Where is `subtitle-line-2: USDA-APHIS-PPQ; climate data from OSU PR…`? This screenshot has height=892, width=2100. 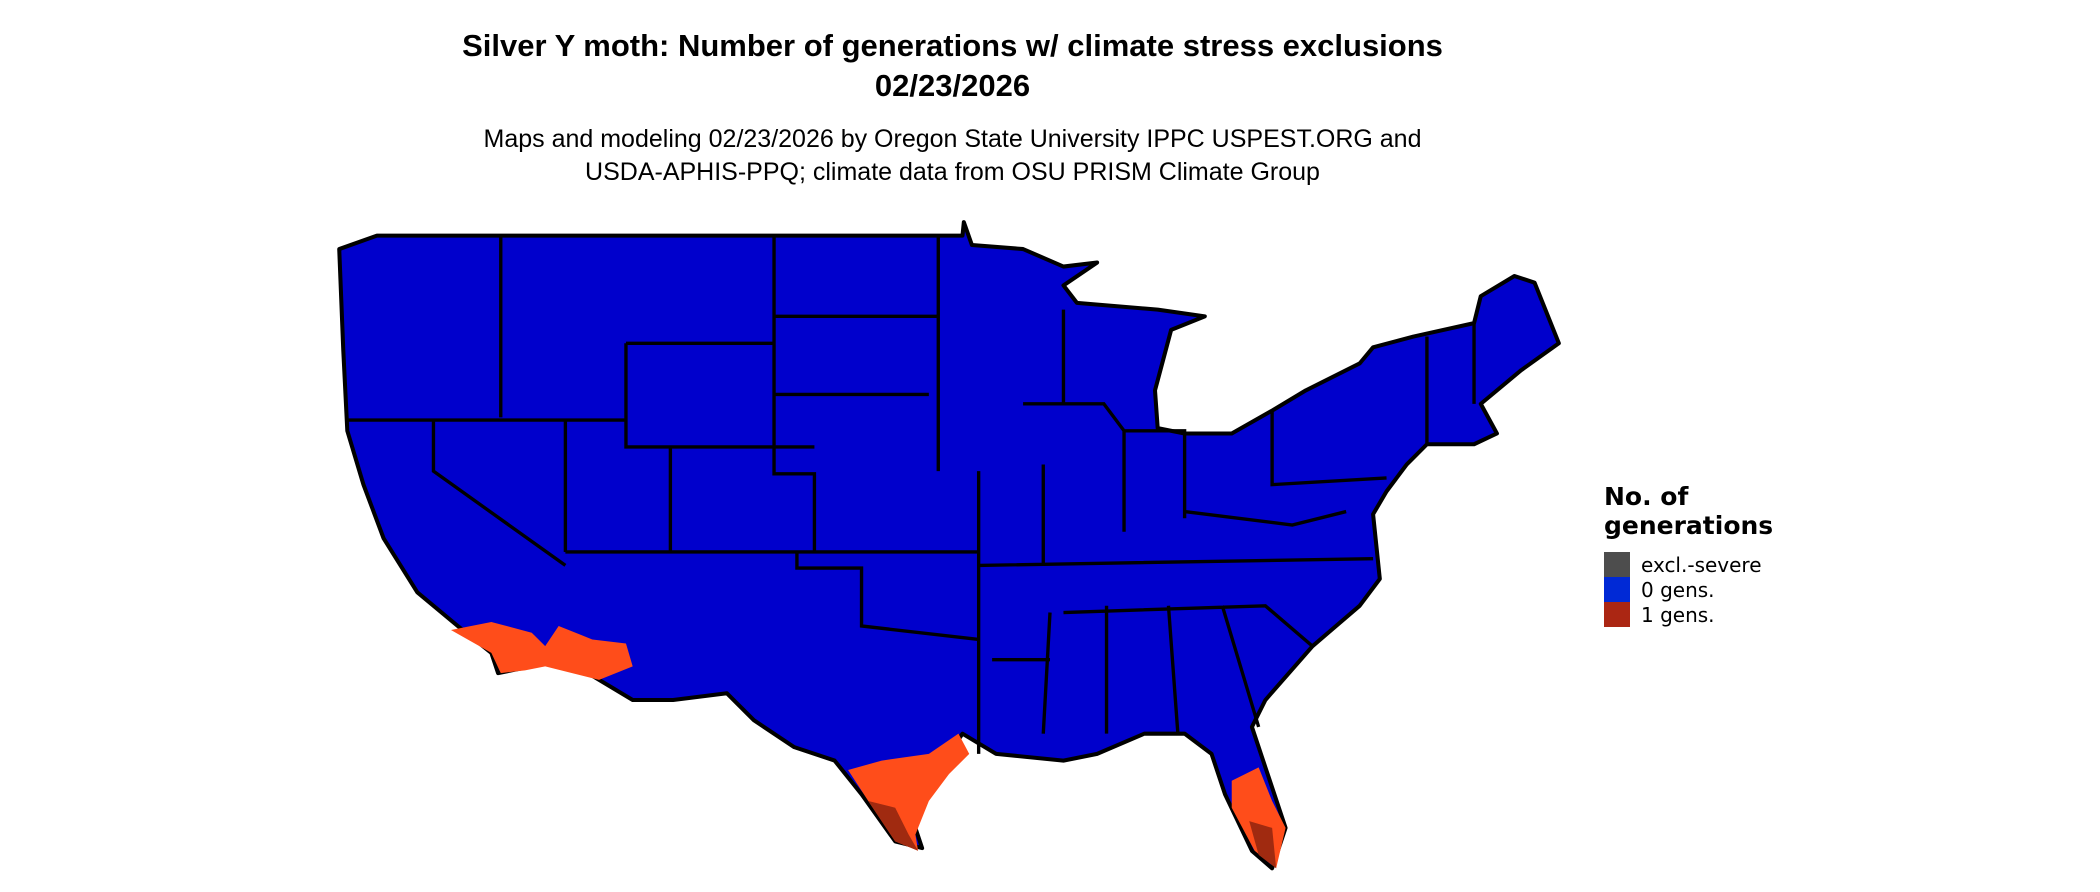 subtitle-line-2: USDA-APHIS-PPQ; climate data from OSU PR… is located at coordinates (952, 172).